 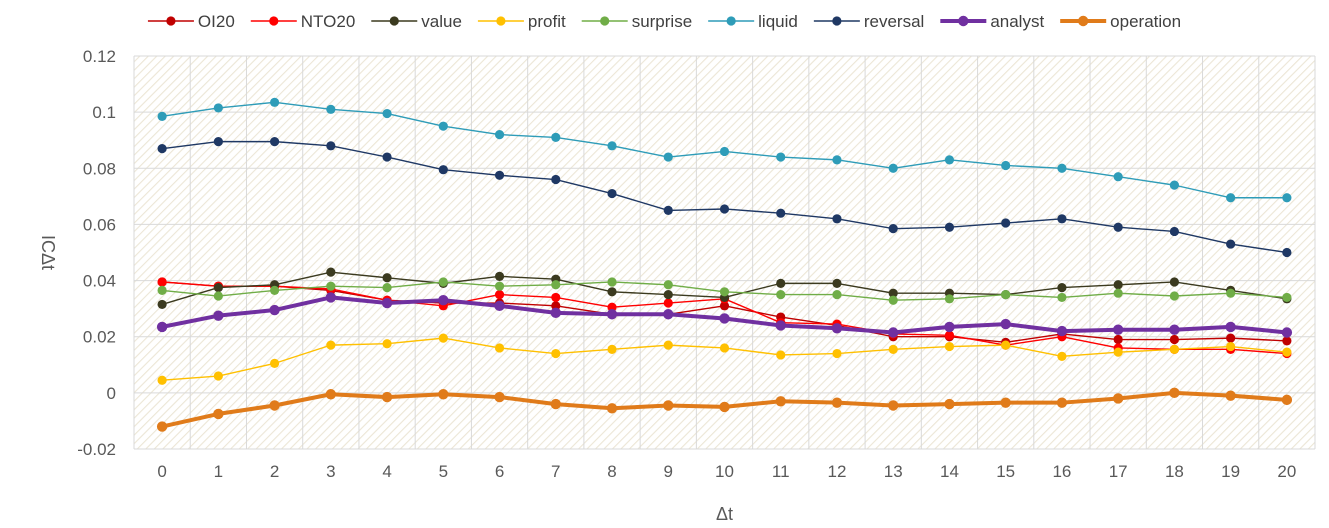 I want to click on series-profit, so click(x=724, y=359).